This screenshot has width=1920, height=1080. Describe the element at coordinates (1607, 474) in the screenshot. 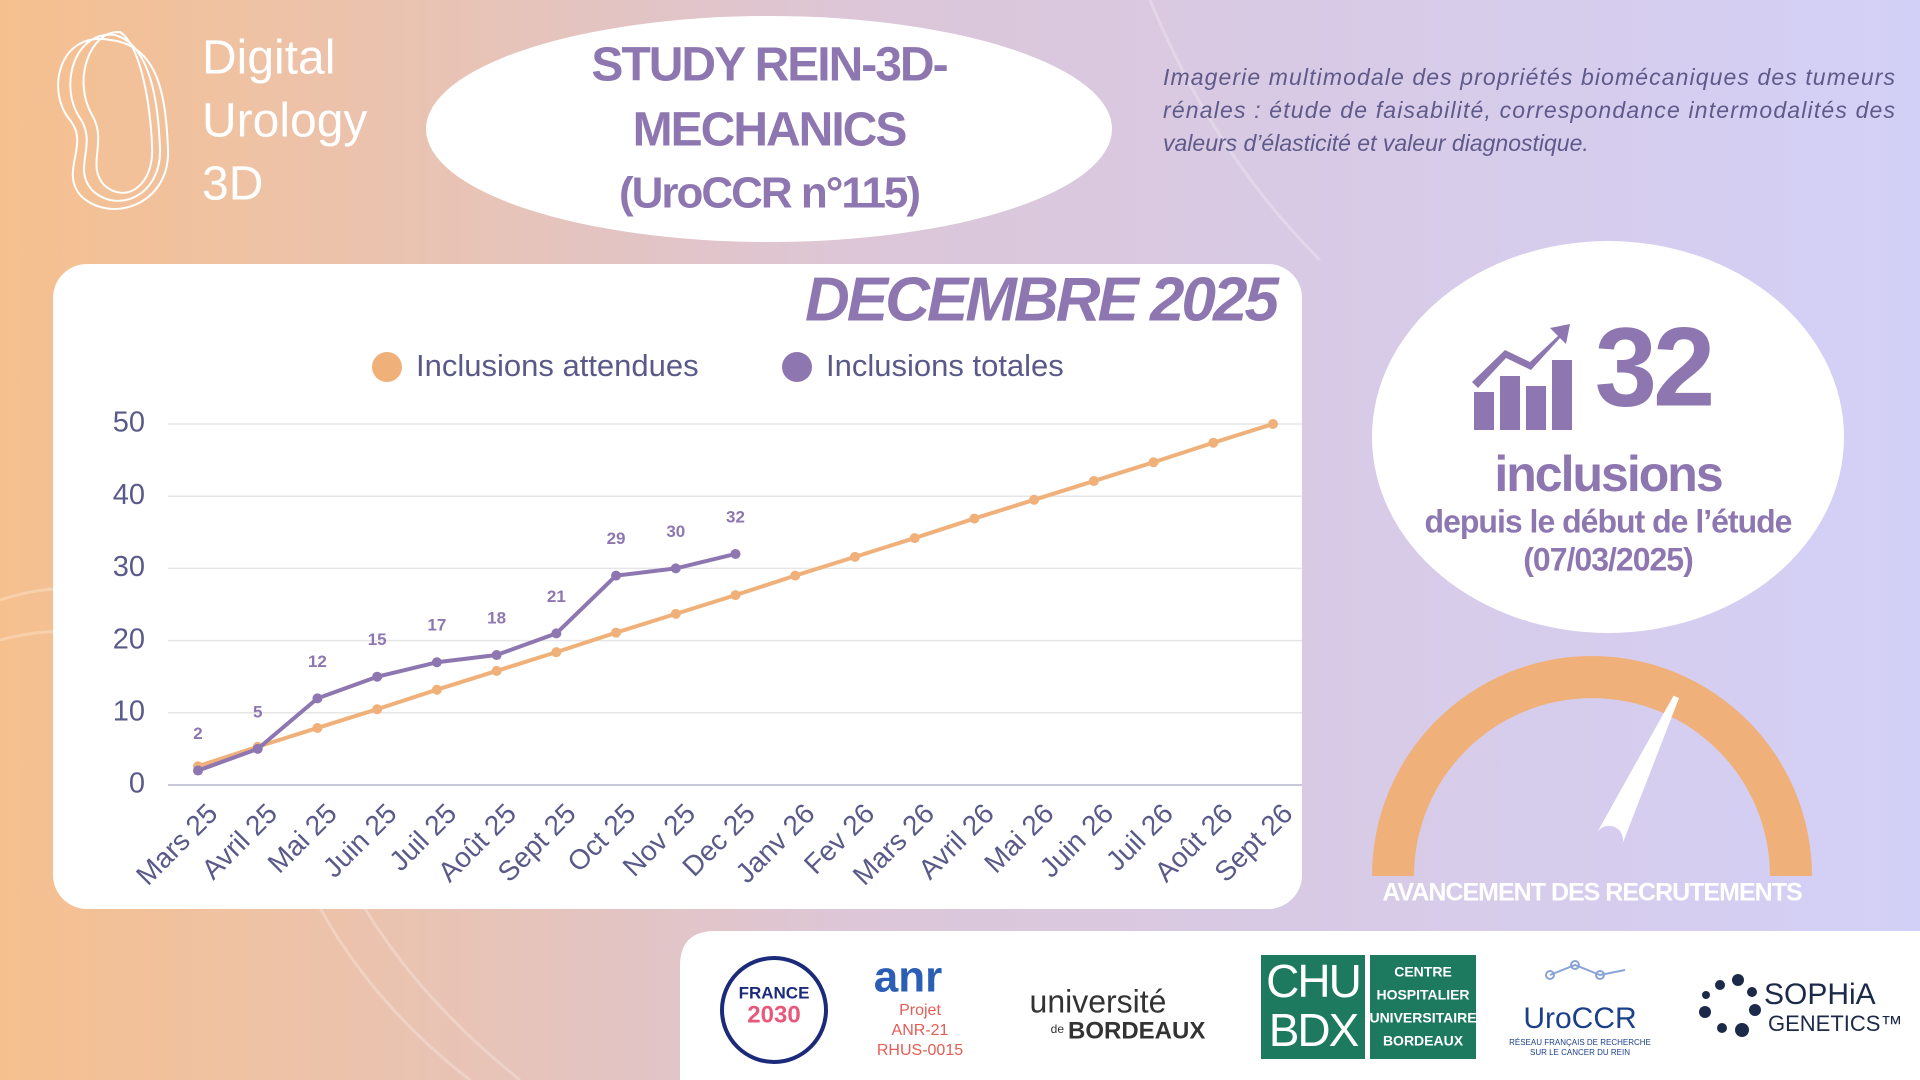

I see `summary-label: inclusions` at that location.